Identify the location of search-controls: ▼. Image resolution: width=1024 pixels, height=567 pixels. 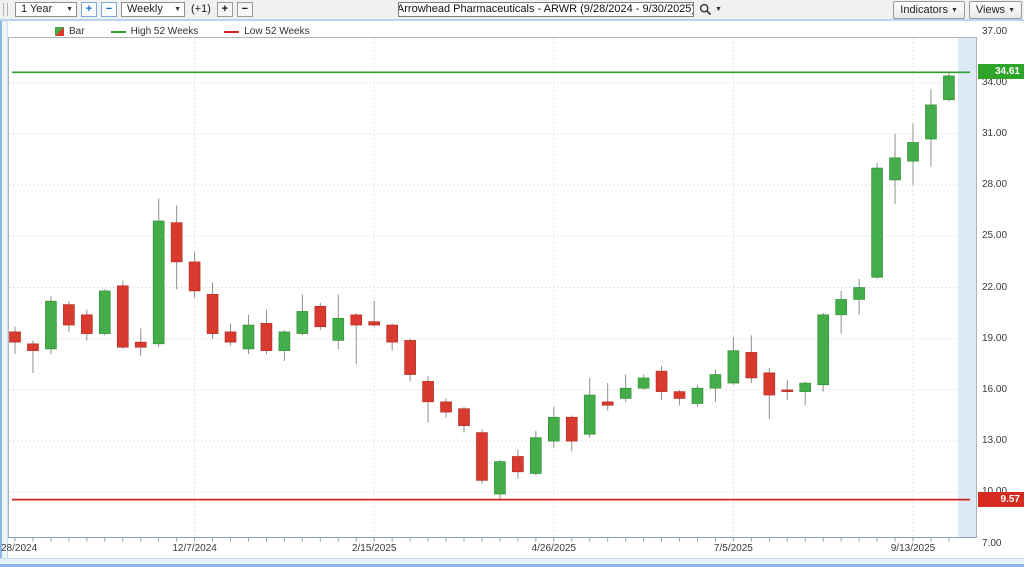
(710, 9).